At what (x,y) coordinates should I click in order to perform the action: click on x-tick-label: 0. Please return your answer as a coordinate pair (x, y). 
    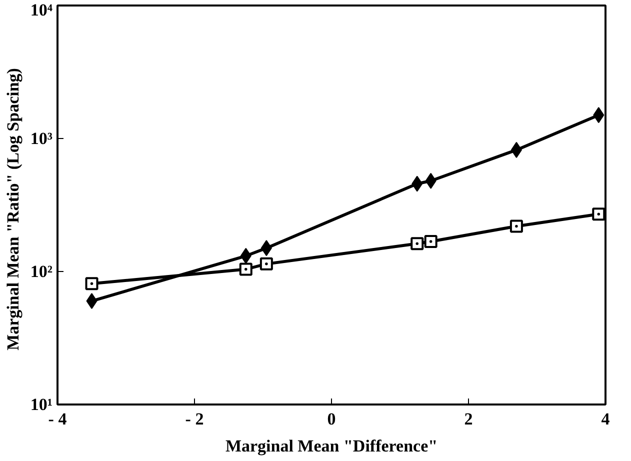
    Looking at the image, I should click on (331, 419).